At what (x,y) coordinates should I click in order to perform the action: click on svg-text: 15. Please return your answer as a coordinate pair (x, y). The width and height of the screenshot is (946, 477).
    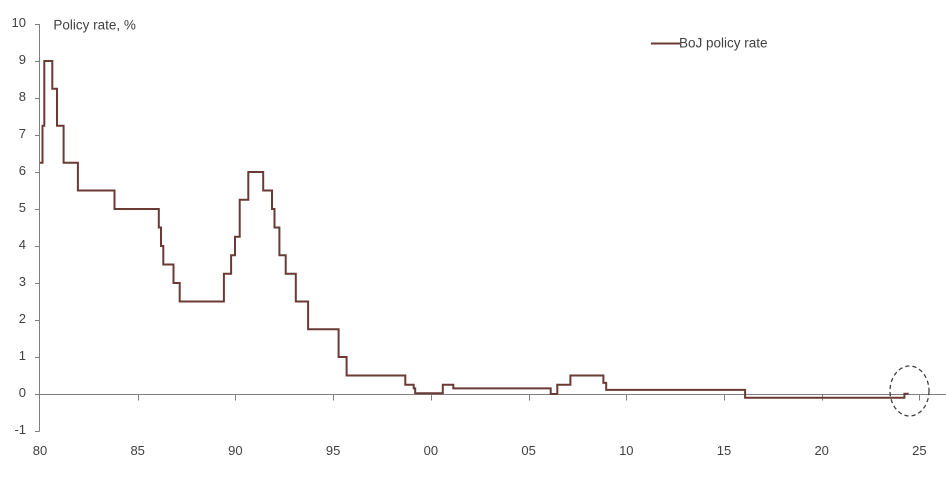
    Looking at the image, I should click on (724, 450).